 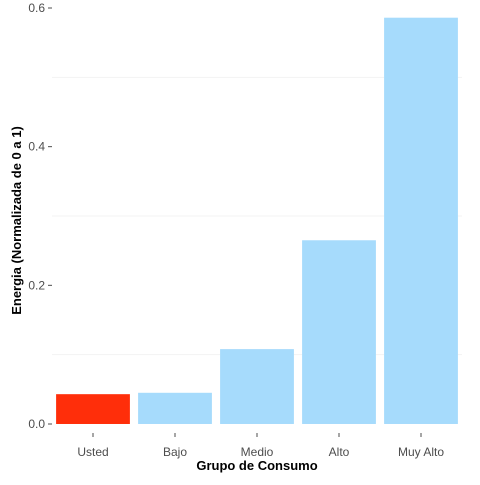 I want to click on bar-muy-alto, so click(x=421, y=220).